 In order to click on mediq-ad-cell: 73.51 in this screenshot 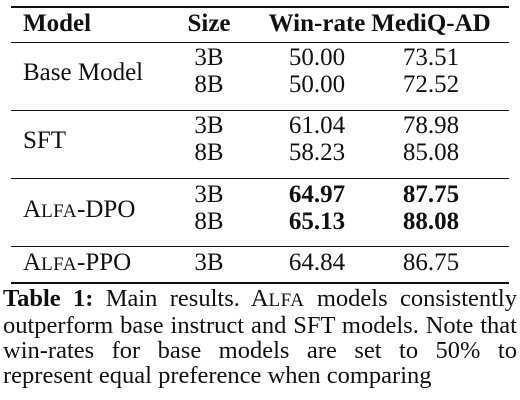, I will do `click(431, 57)`.